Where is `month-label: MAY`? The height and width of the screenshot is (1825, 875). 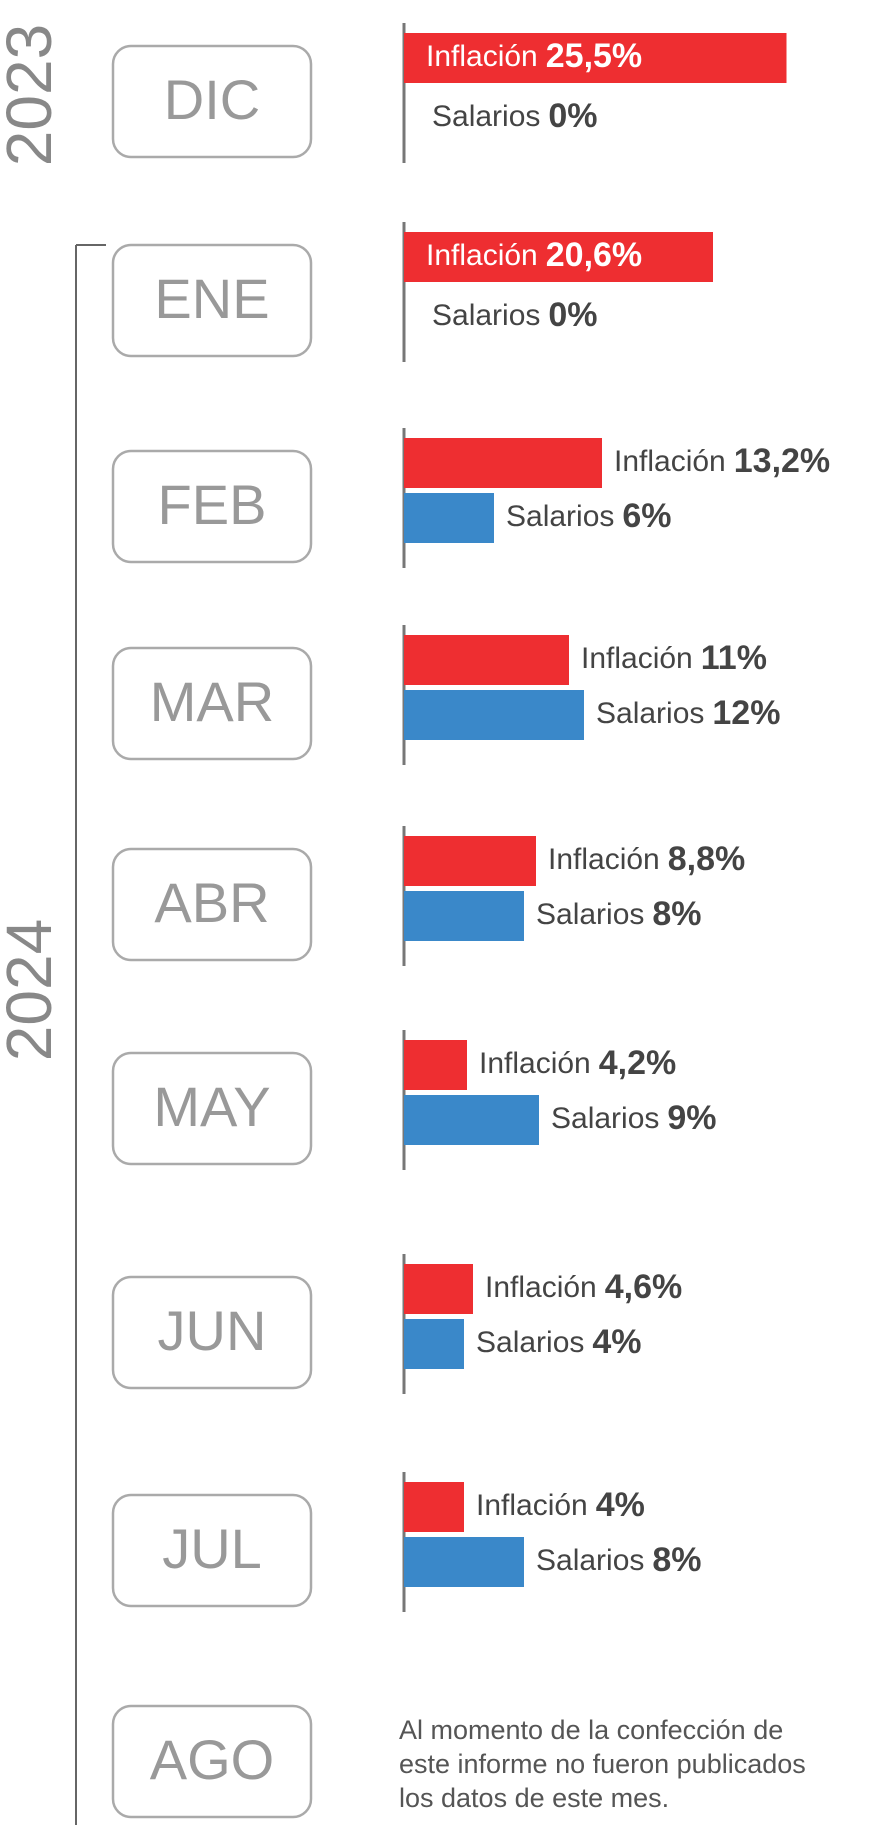 month-label: MAY is located at coordinates (211, 1106).